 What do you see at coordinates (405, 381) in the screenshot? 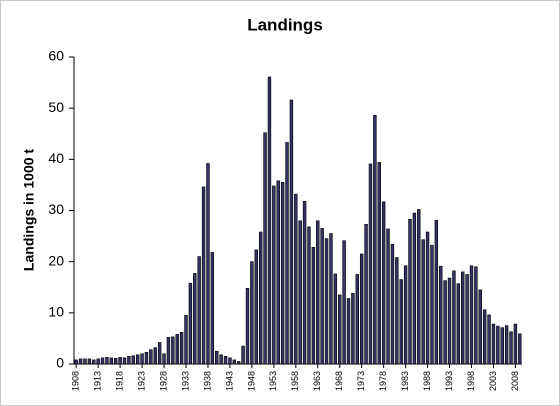
I see `x-tick-label: 1983` at bounding box center [405, 381].